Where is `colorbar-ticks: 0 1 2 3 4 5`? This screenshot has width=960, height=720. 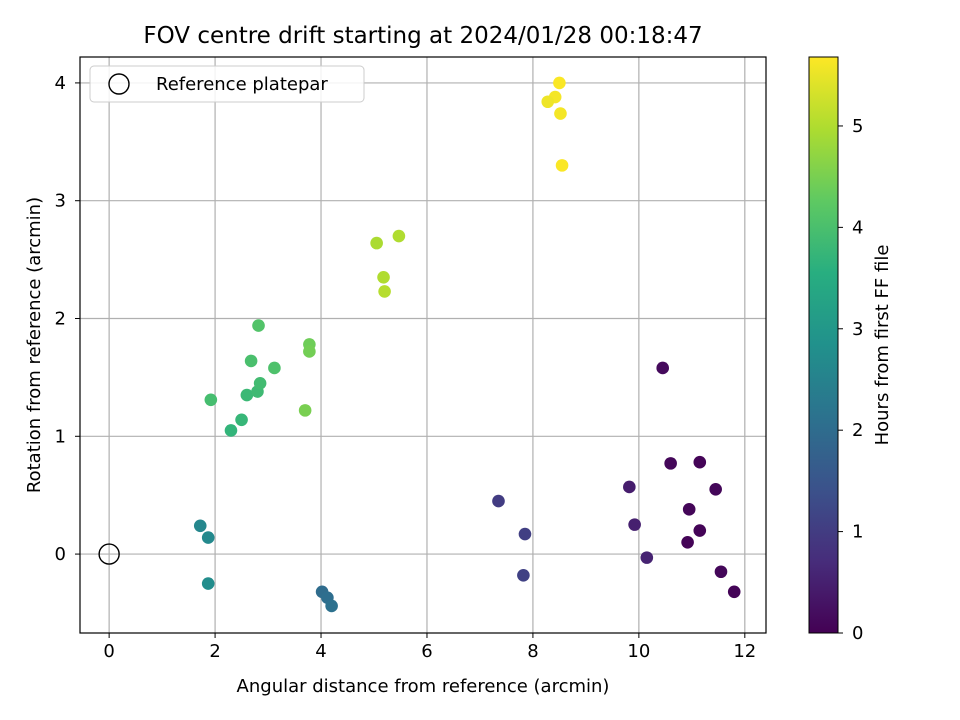
colorbar-ticks: 0 1 2 3 4 5 is located at coordinates (850, 380).